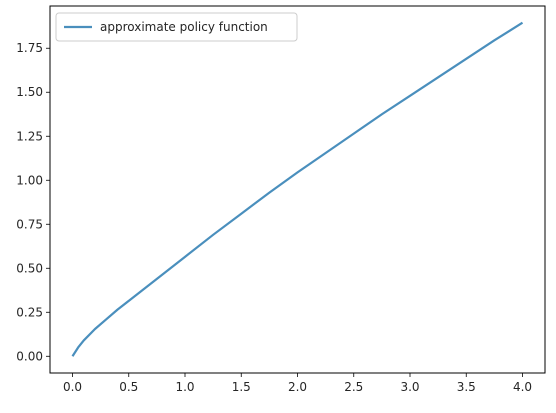 This screenshot has height=413, width=556. What do you see at coordinates (522, 387) in the screenshot?
I see `x-tick-label: 4.0` at bounding box center [522, 387].